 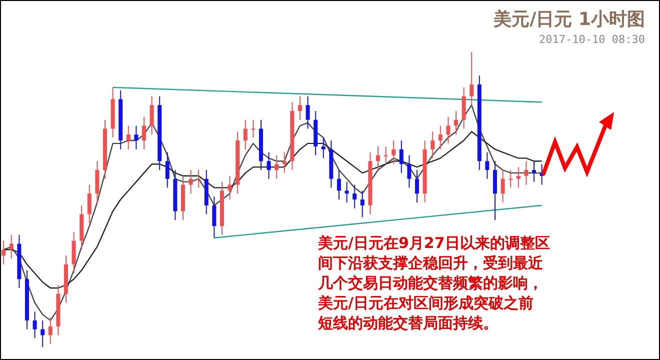 What do you see at coordinates (430, 283) in the screenshot?
I see `annotation: 几个交易日动能交替频繁的影响，` at bounding box center [430, 283].